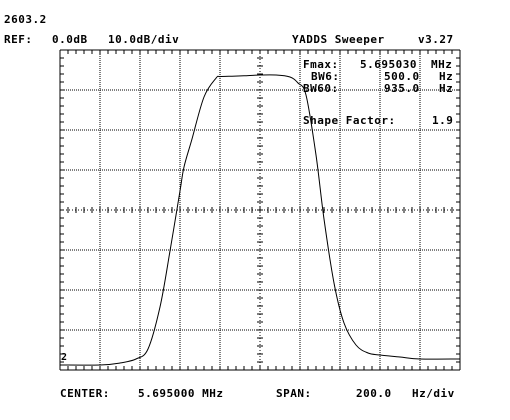  What do you see at coordinates (321, 64) in the screenshot?
I see `fmax-label: Fmax:` at bounding box center [321, 64].